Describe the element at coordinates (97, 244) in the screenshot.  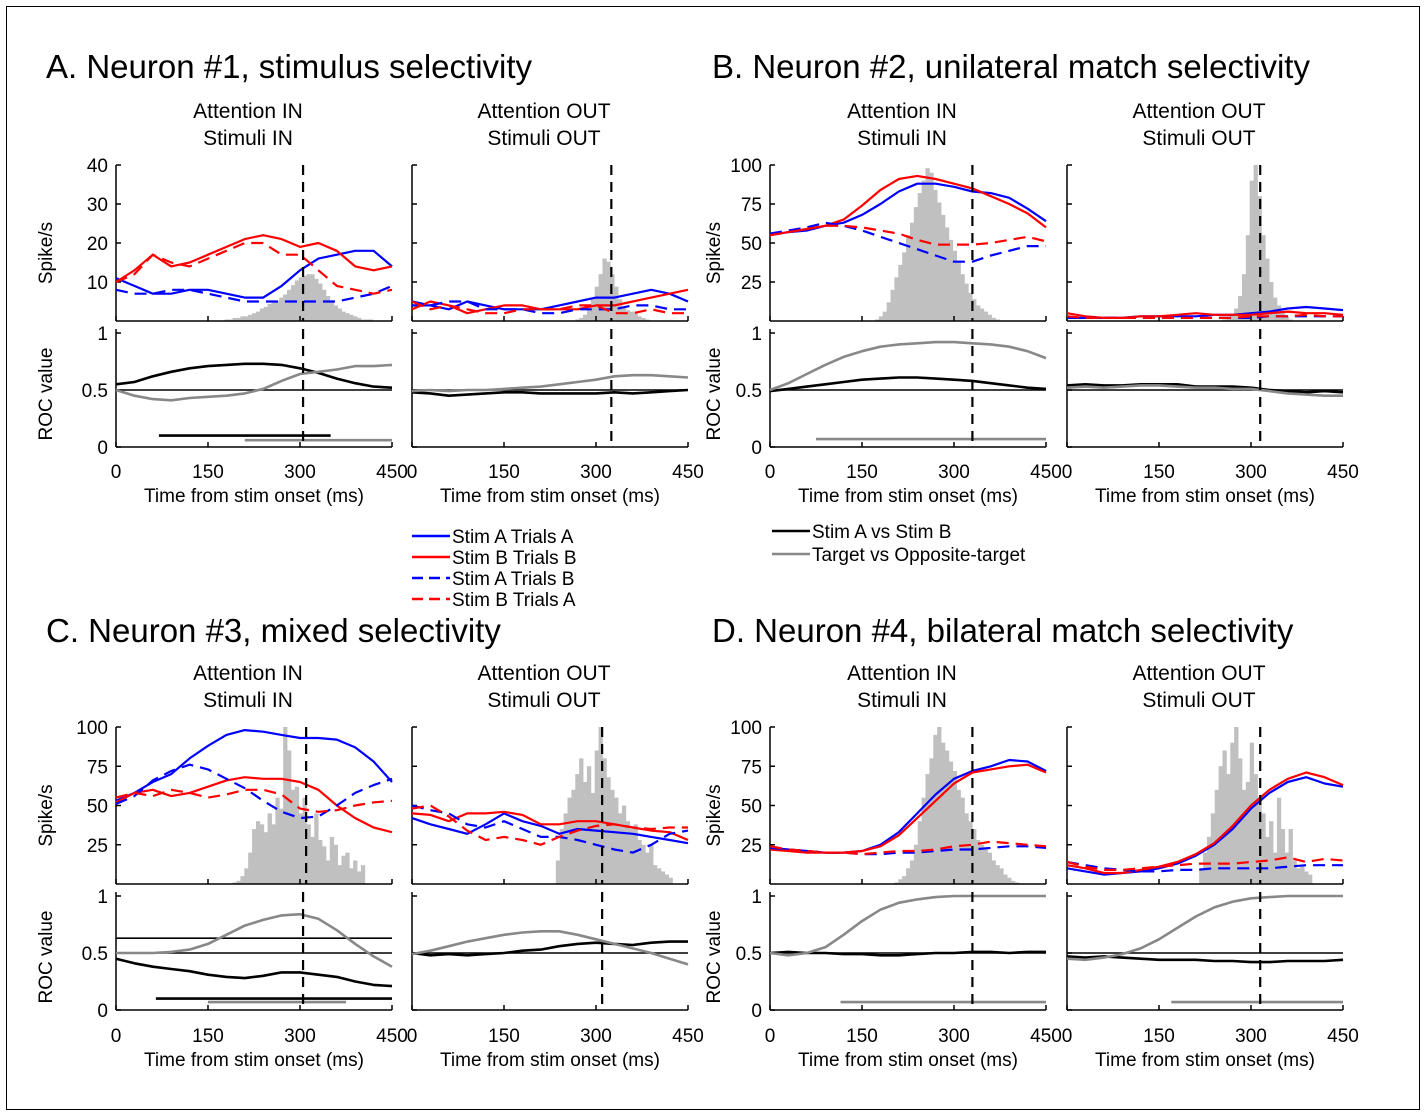
I see `panel-a-rate-in-ytick-label: 20` at that location.